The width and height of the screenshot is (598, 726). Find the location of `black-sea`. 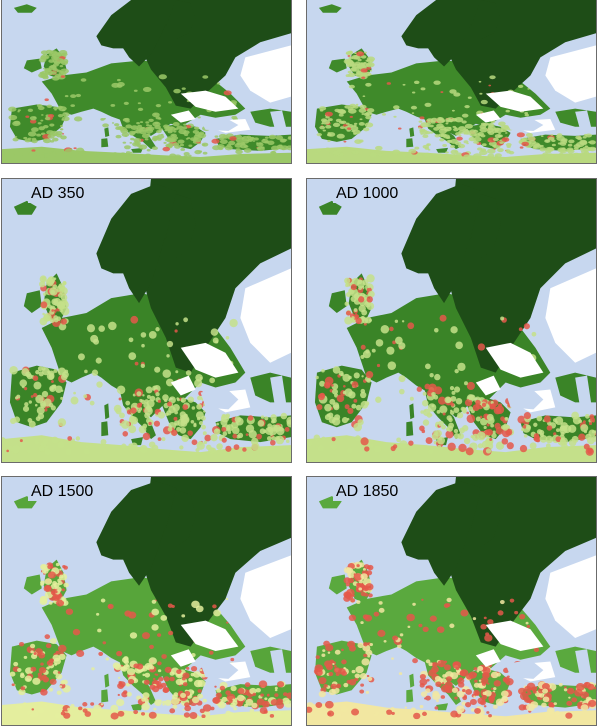

black-sea is located at coordinates (524, 124).